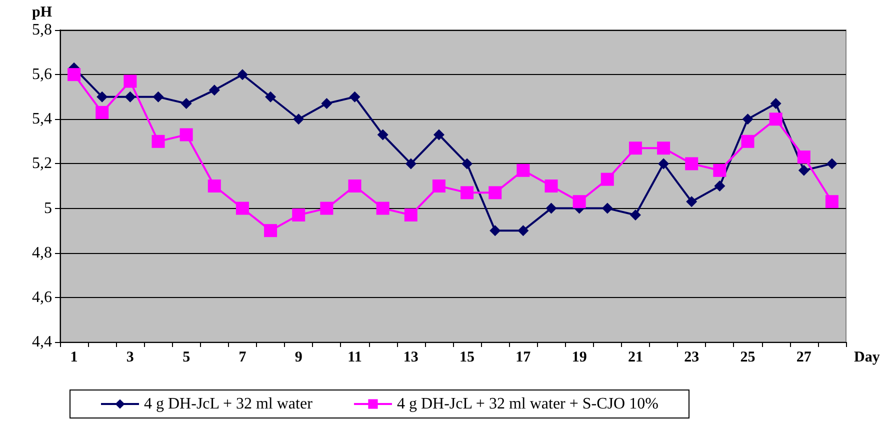 The image size is (886, 422). Describe the element at coordinates (186, 358) in the screenshot. I see `x-tick-label: 5` at that location.